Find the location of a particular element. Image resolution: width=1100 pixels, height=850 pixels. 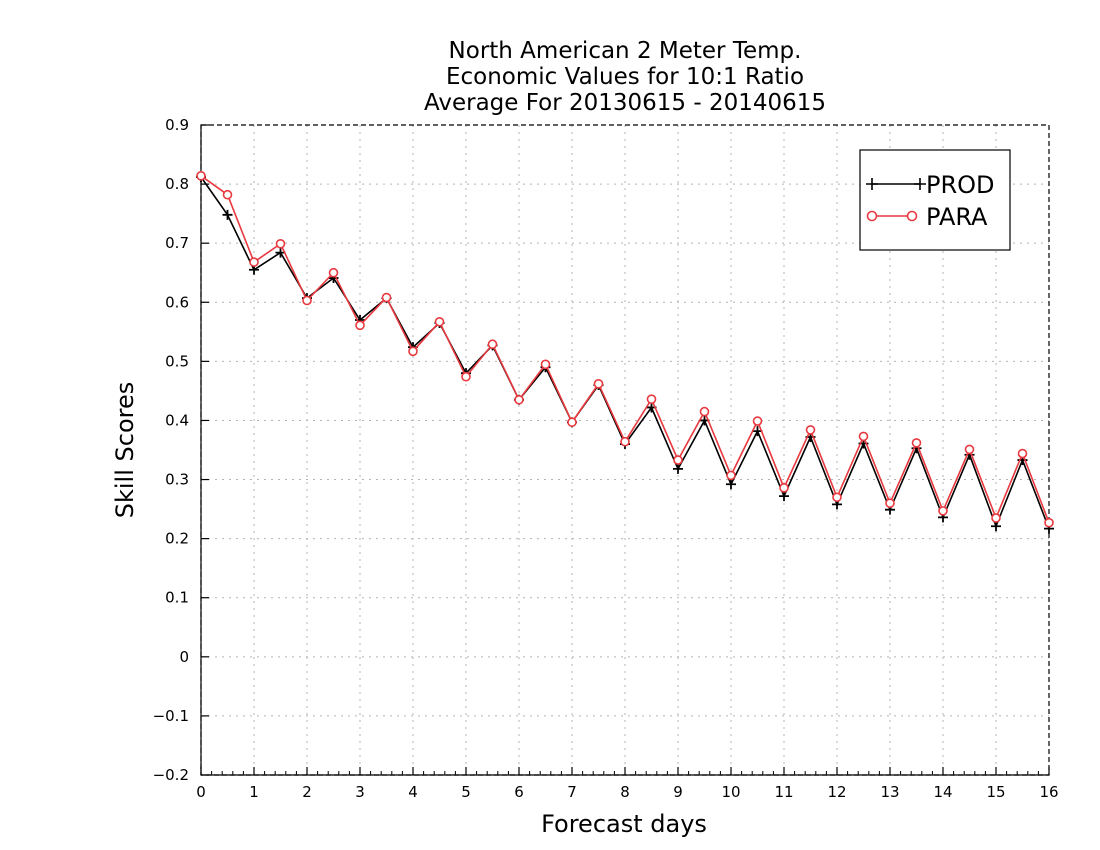

x-tick-label: 3 is located at coordinates (360, 792).